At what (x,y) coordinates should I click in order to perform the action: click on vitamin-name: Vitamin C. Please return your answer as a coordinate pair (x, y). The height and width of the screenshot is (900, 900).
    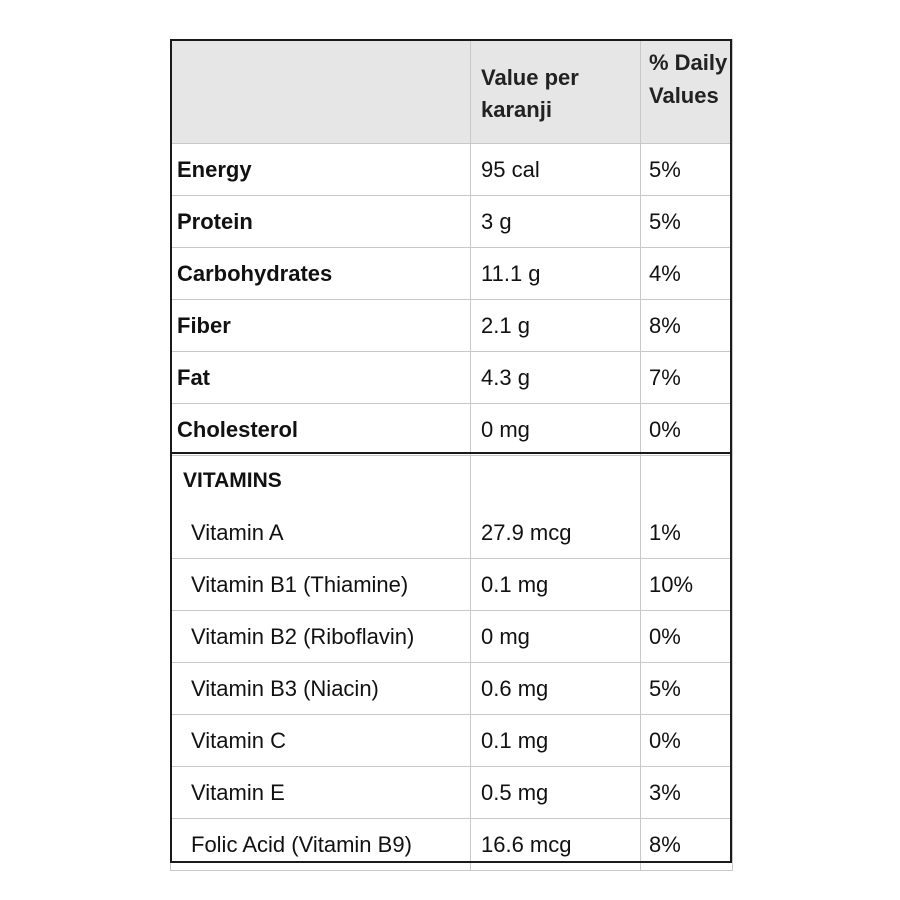
    Looking at the image, I should click on (320, 740).